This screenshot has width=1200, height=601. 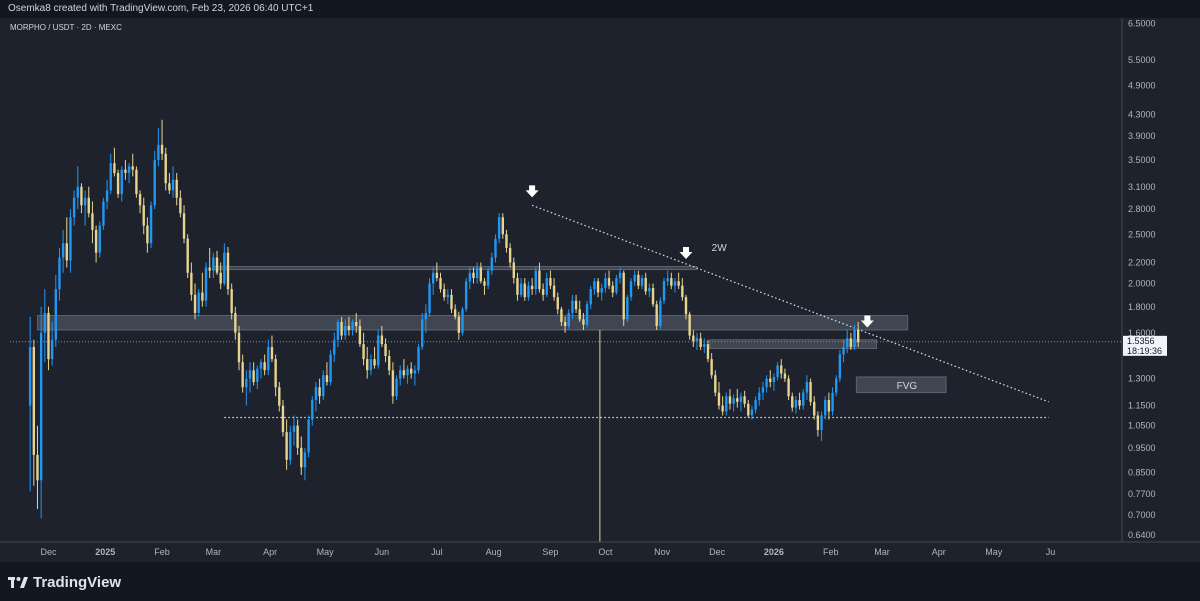 What do you see at coordinates (717, 552) in the screenshot?
I see `x-tick-label: Dec` at bounding box center [717, 552].